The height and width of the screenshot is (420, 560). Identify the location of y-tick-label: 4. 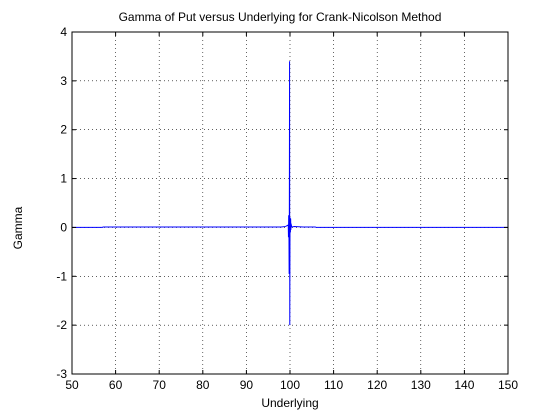
(63, 32).